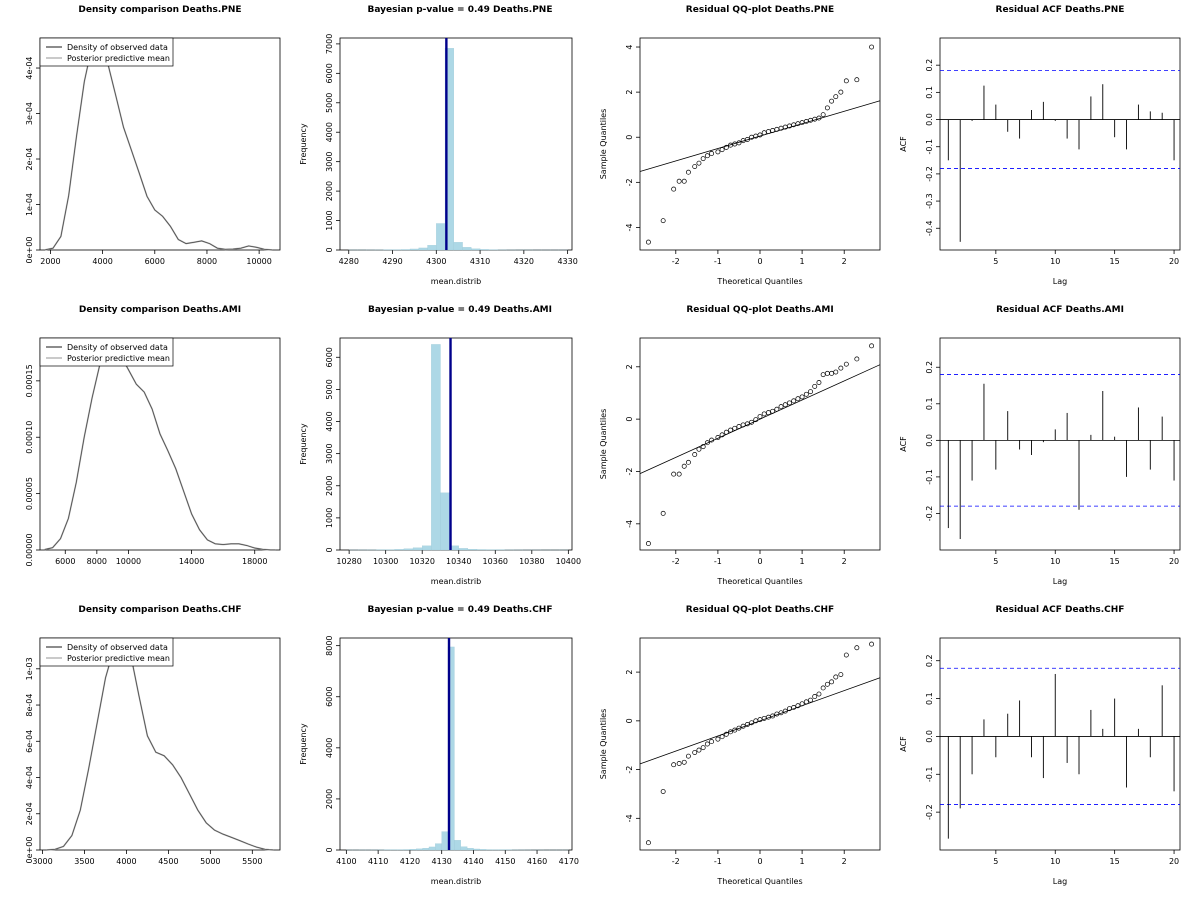  Describe the element at coordinates (29, 705) in the screenshot. I see `y-tick-label: 8e-04` at that location.